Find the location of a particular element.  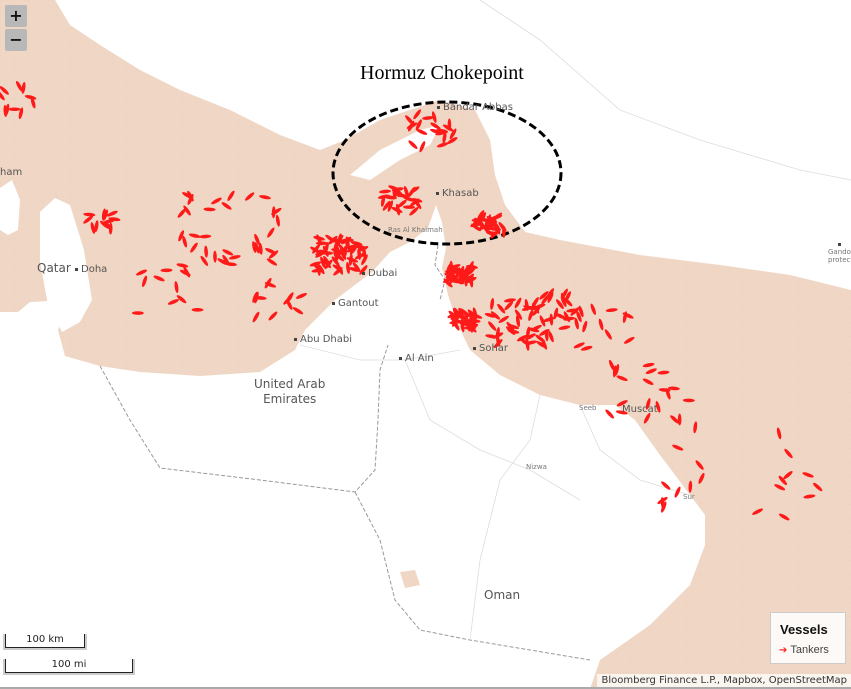

city-label-bandar-abbas: Bandar Abbas is located at coordinates (475, 107).